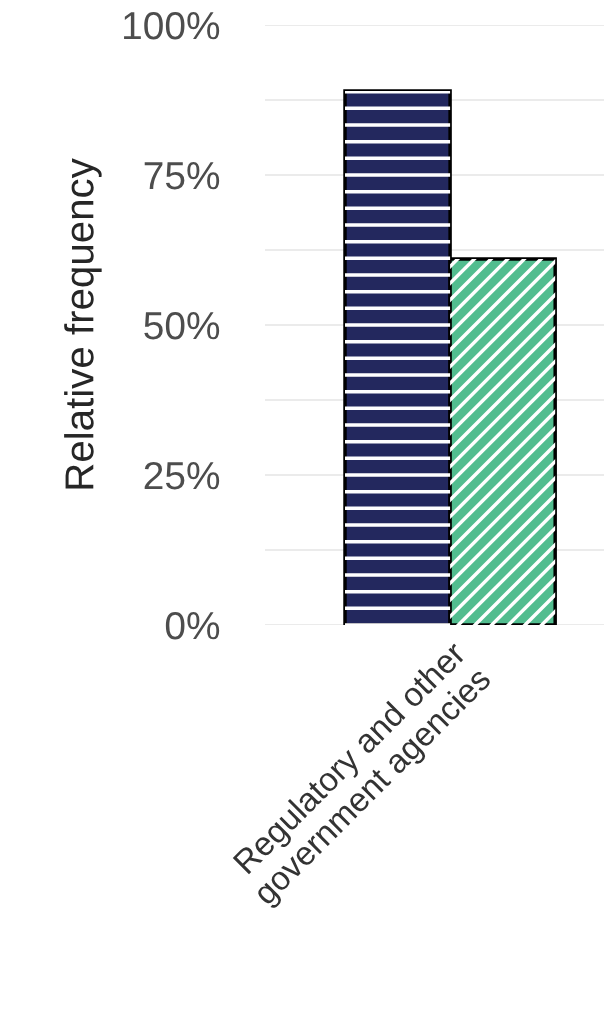 The height and width of the screenshot is (1009, 604). Describe the element at coordinates (172, 25) in the screenshot. I see `y-tick-label: 100%` at that location.